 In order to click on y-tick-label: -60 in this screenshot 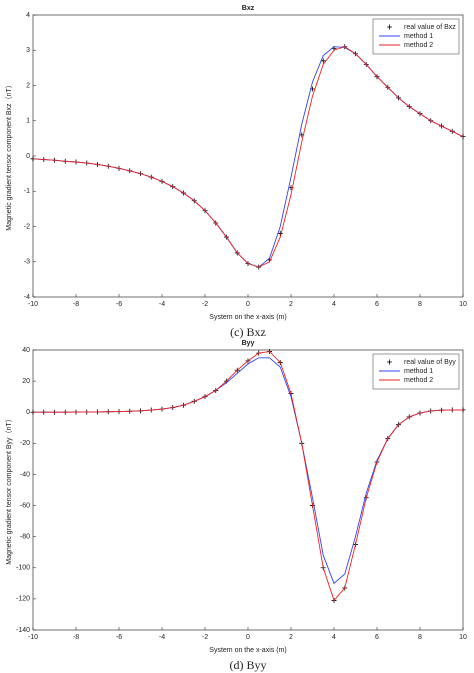, I will do `click(25, 505)`.